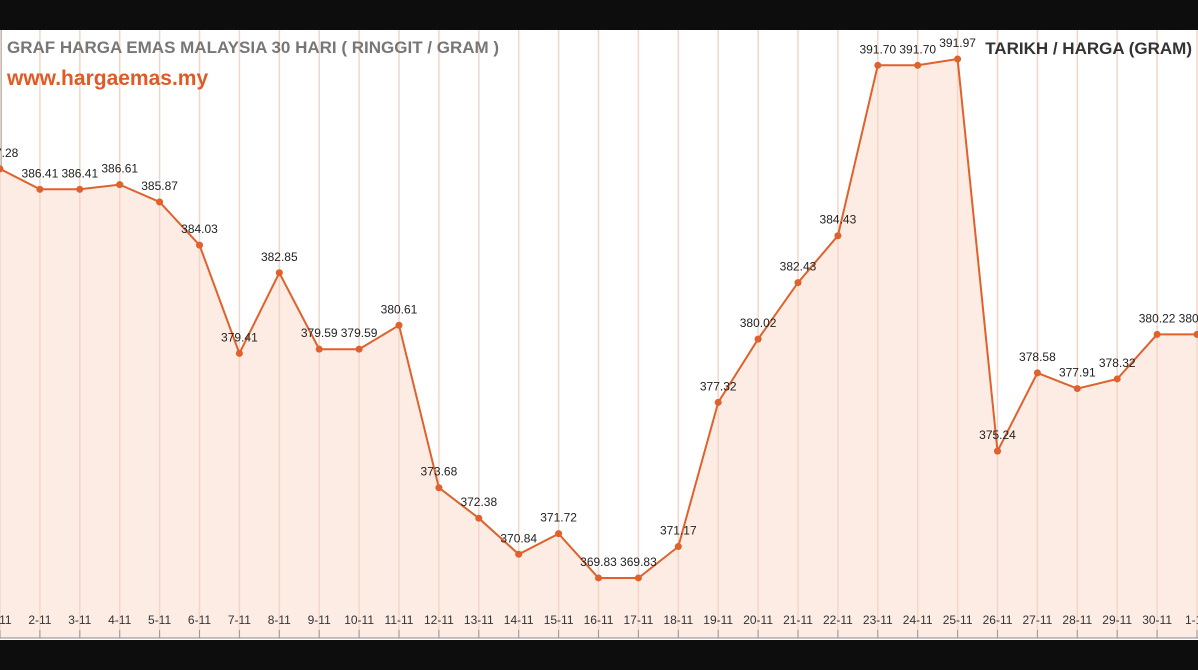 The width and height of the screenshot is (1198, 670). What do you see at coordinates (159, 186) in the screenshot?
I see `data-label: 385.87` at bounding box center [159, 186].